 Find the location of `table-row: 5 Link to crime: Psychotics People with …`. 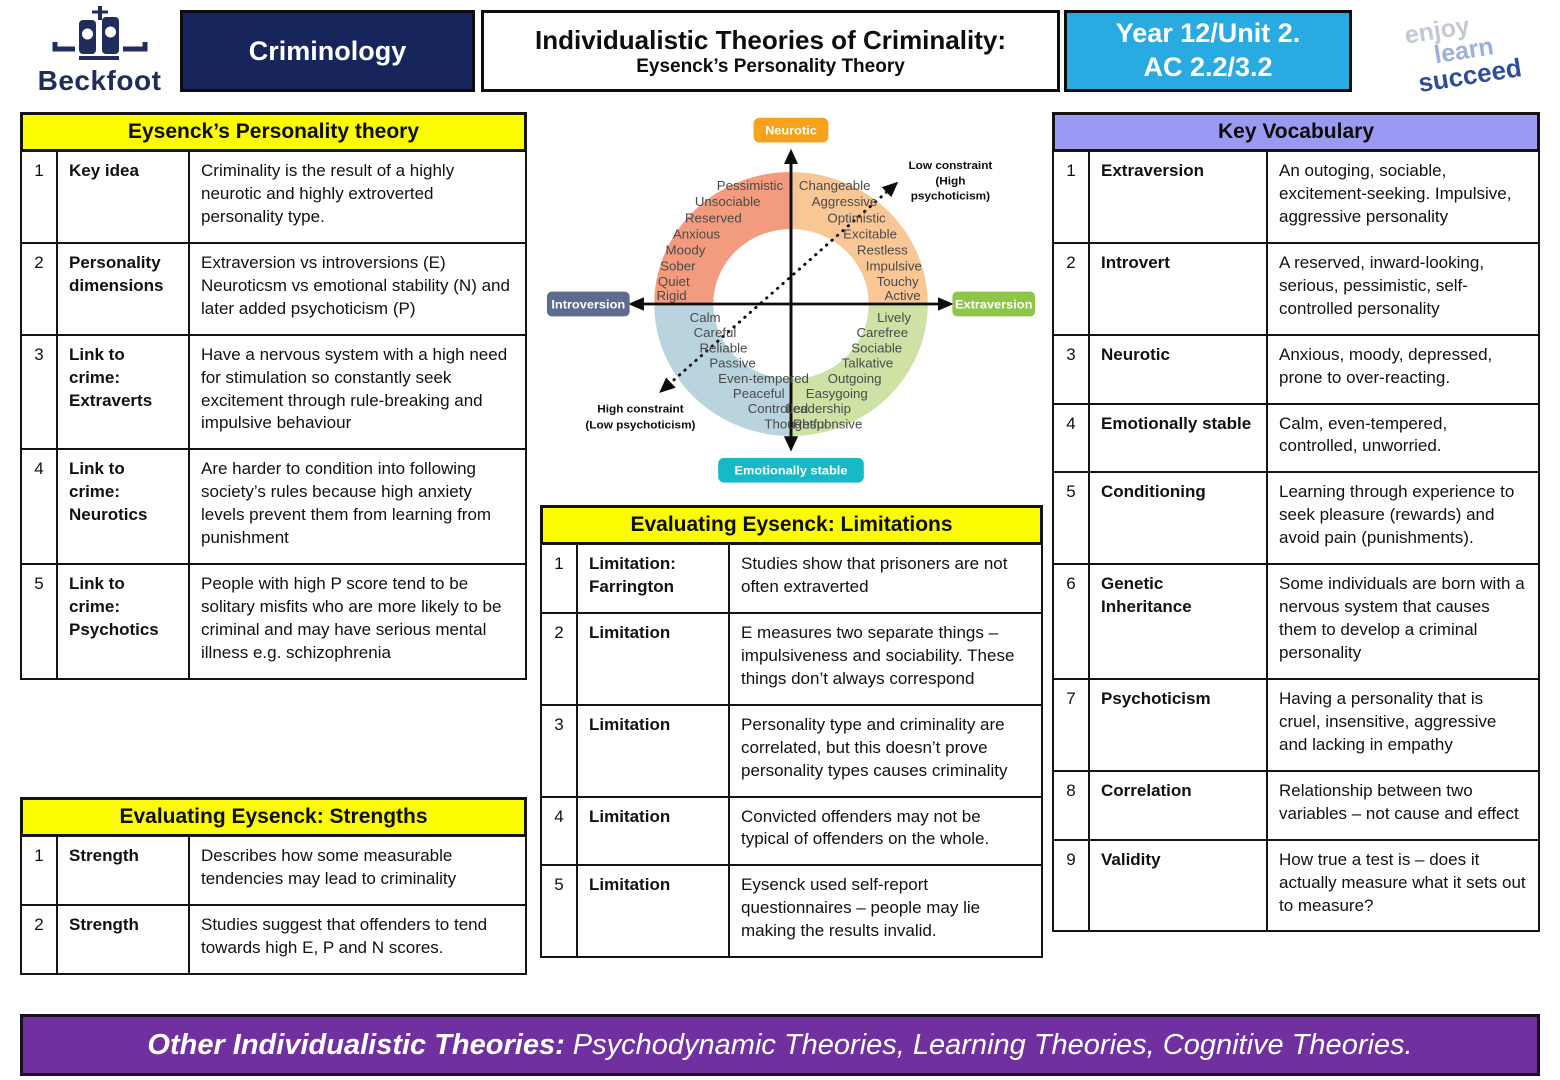

table-row: 5 Link to crime: Psychotics People with … is located at coordinates (273, 621).